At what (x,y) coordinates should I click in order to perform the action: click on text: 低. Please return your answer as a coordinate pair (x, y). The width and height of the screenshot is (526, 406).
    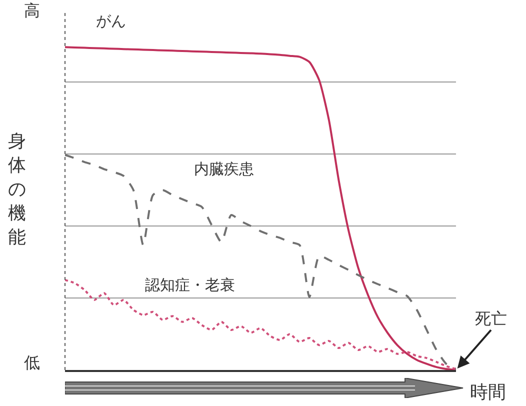
    Looking at the image, I should click on (32, 362).